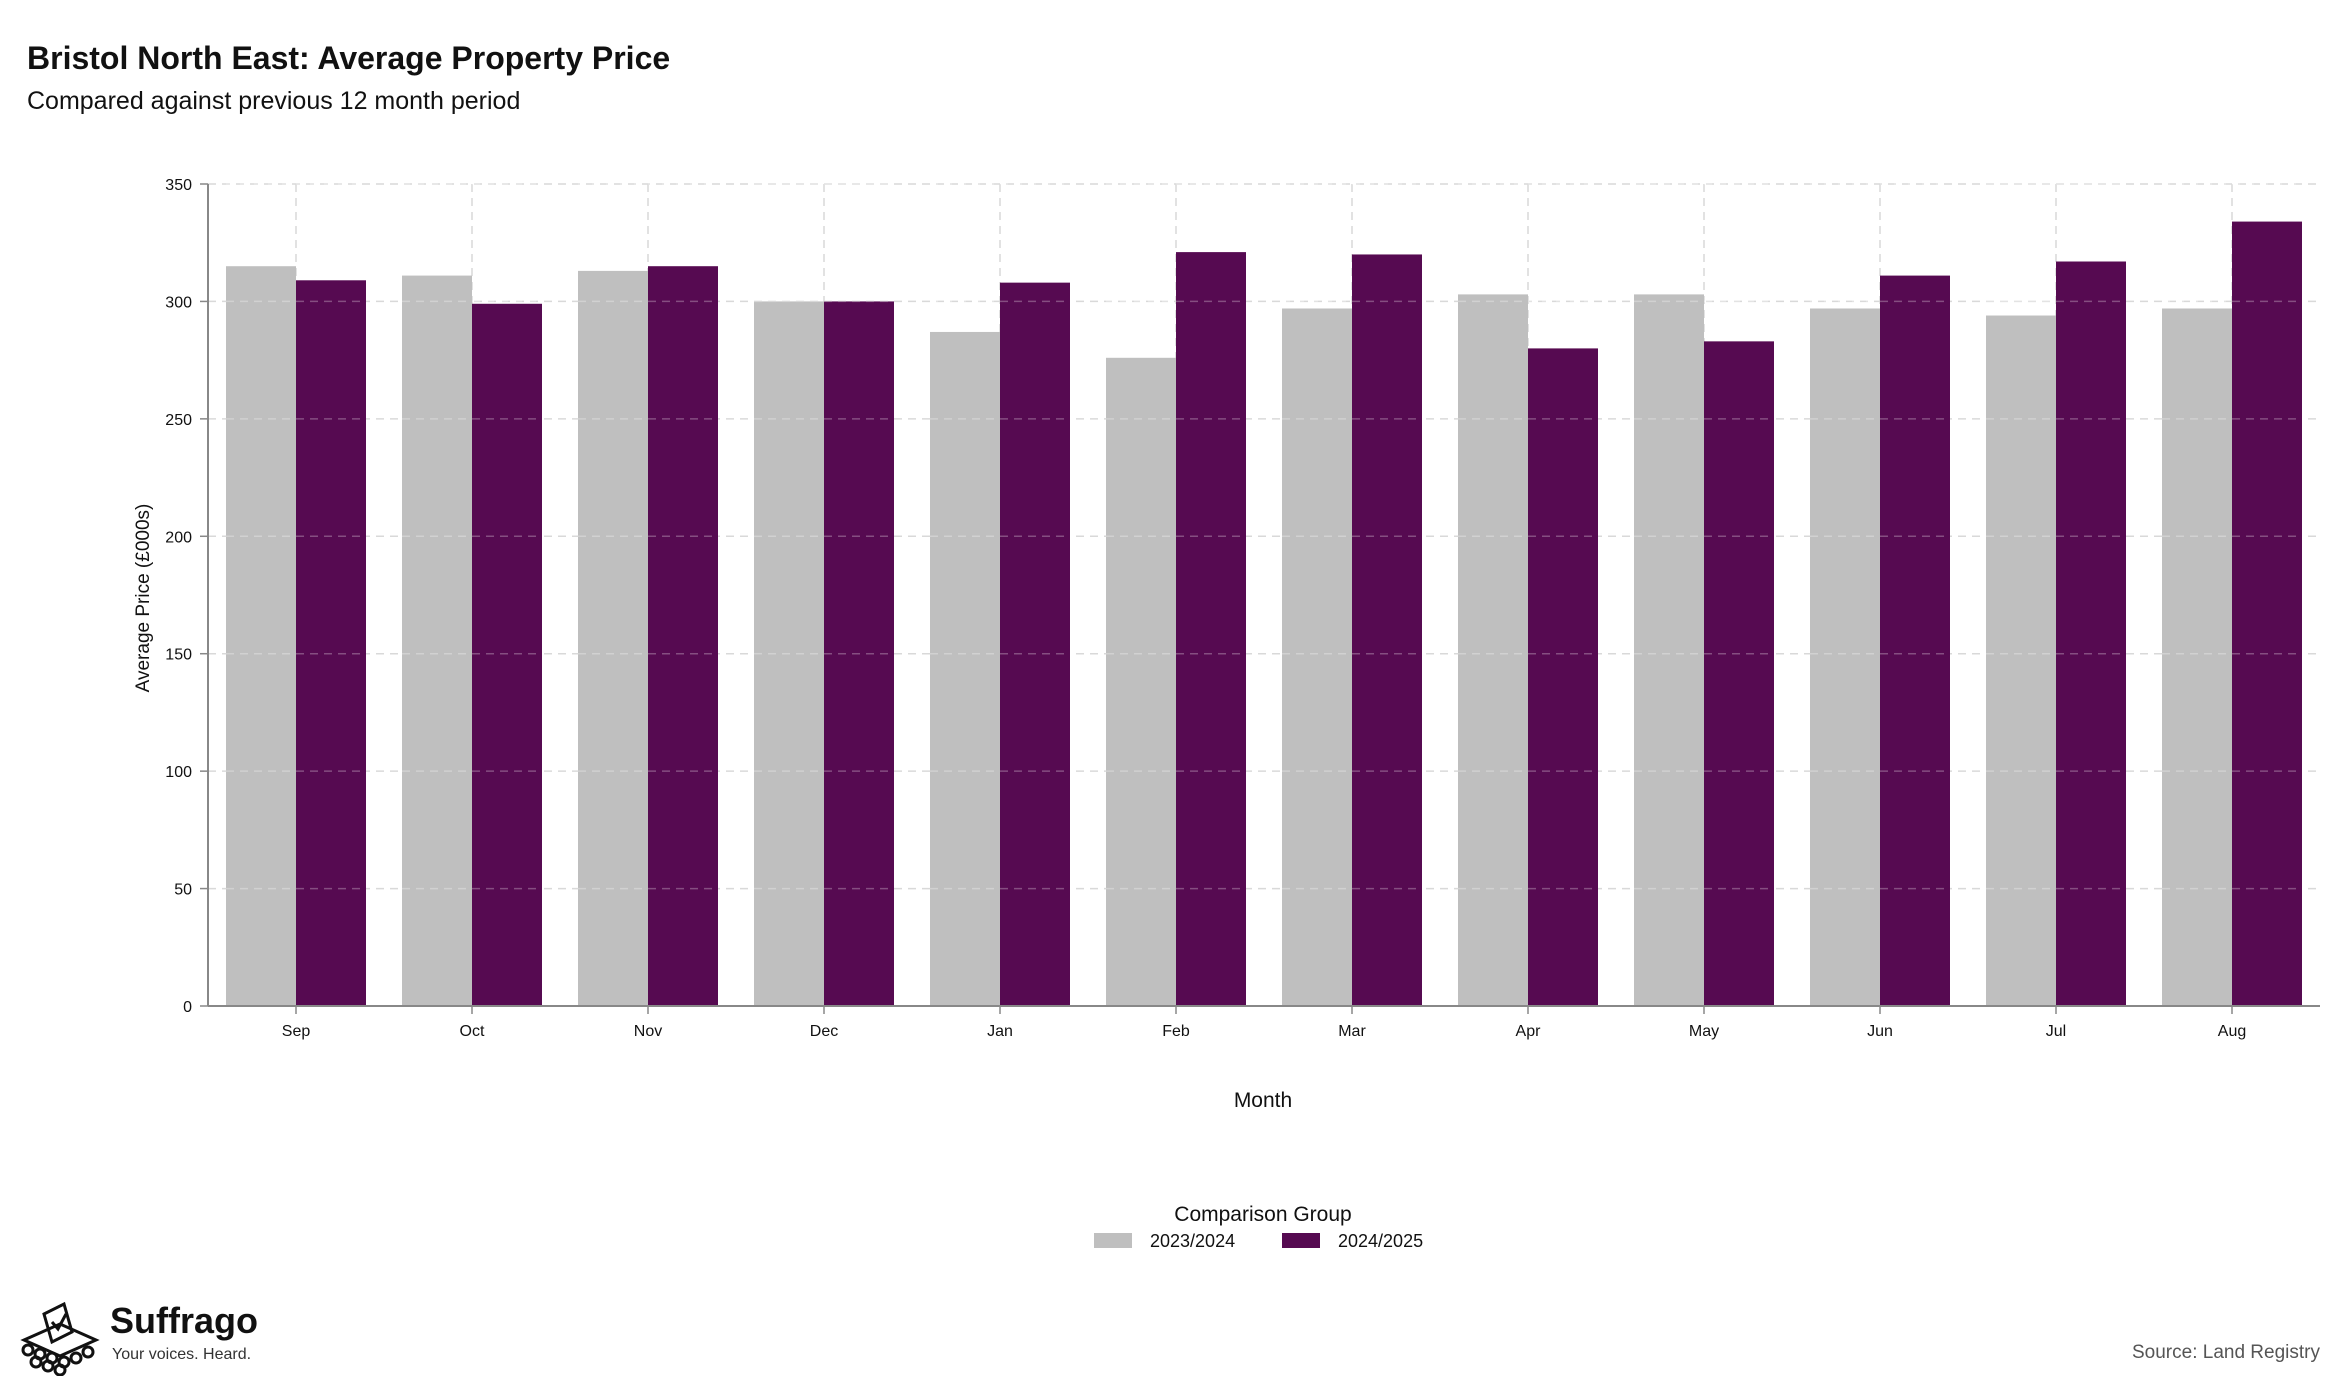  Describe the element at coordinates (178, 772) in the screenshot. I see `y-tick-label: 100` at that location.